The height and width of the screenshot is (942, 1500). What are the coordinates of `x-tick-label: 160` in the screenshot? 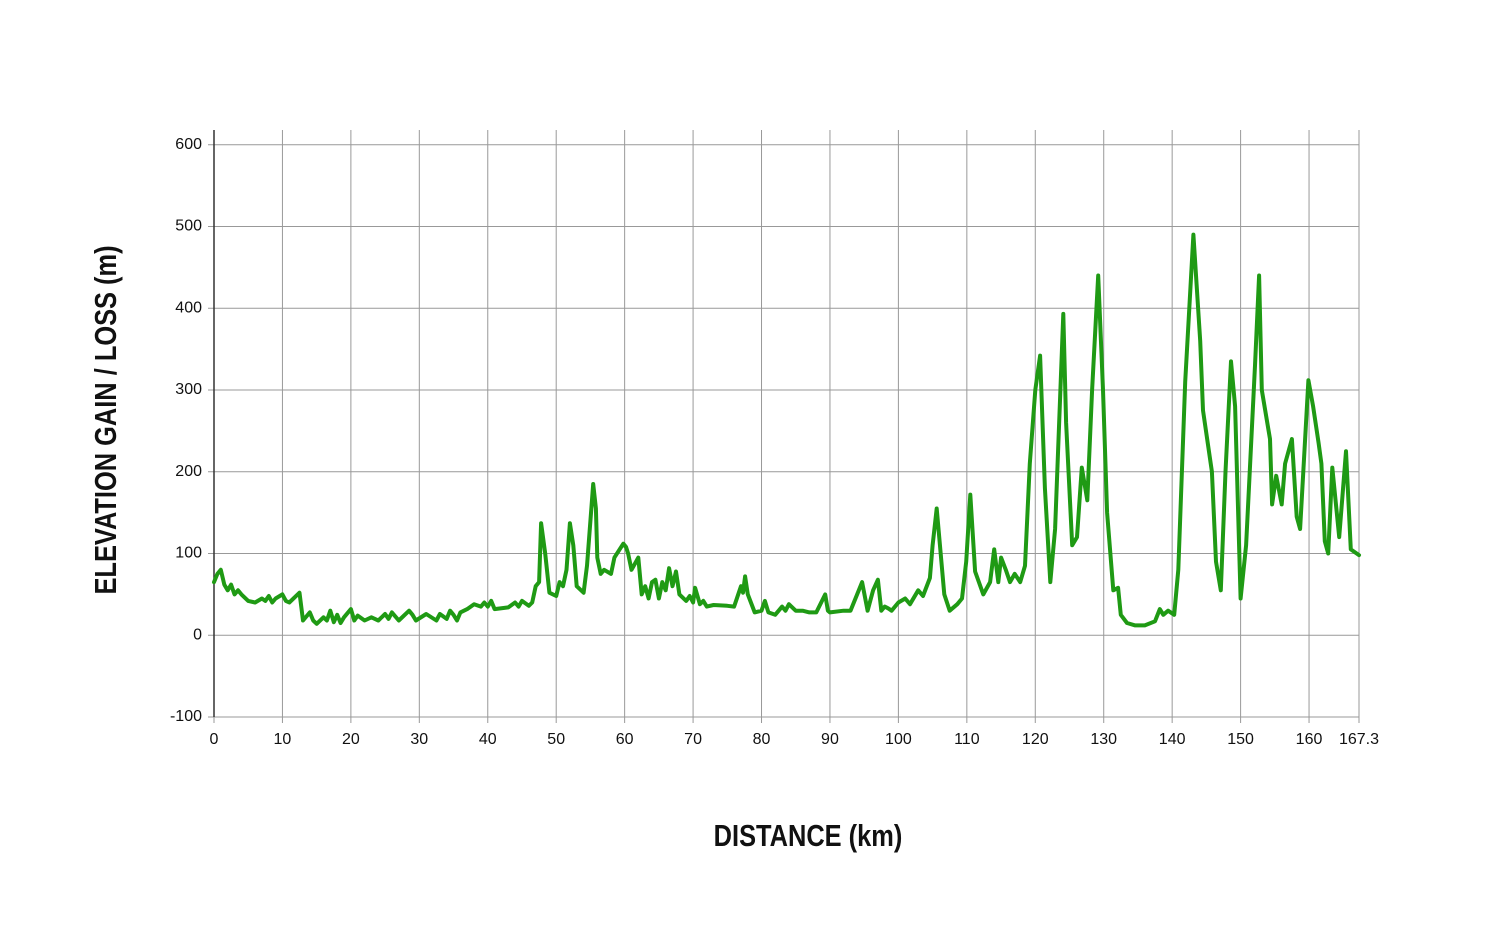 It's located at (1309, 739).